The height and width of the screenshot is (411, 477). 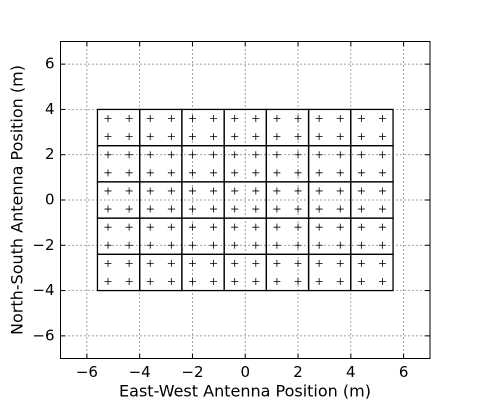 I want to click on y-tick-label: −4, so click(x=43, y=290).